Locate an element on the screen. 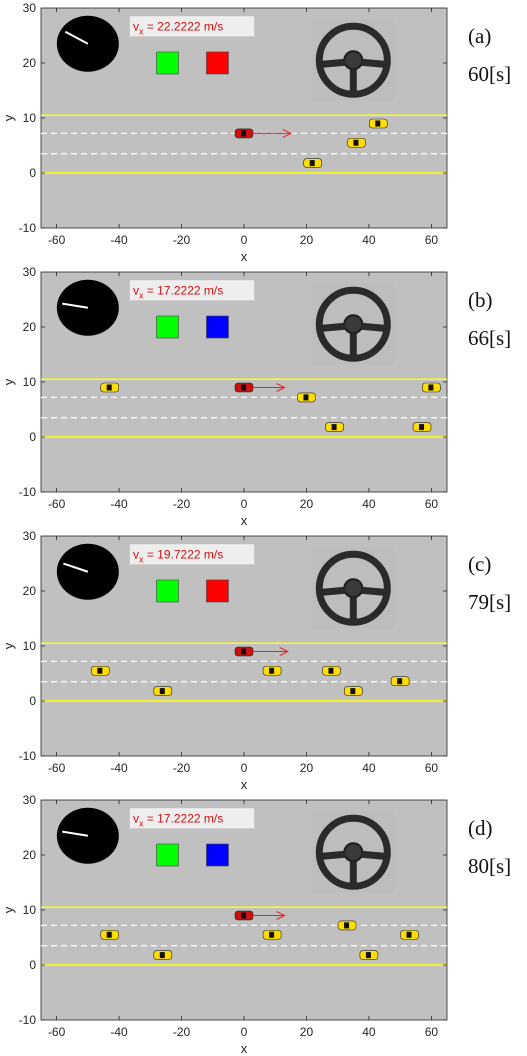 The width and height of the screenshot is (527, 1056). panel-label: (d) is located at coordinates (480, 828).